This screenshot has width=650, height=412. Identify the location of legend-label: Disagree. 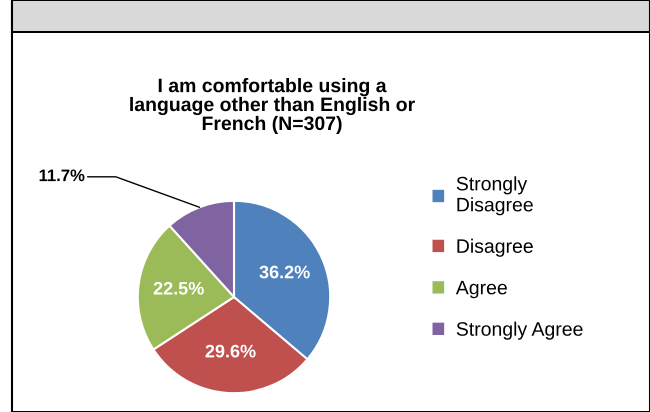
(495, 247).